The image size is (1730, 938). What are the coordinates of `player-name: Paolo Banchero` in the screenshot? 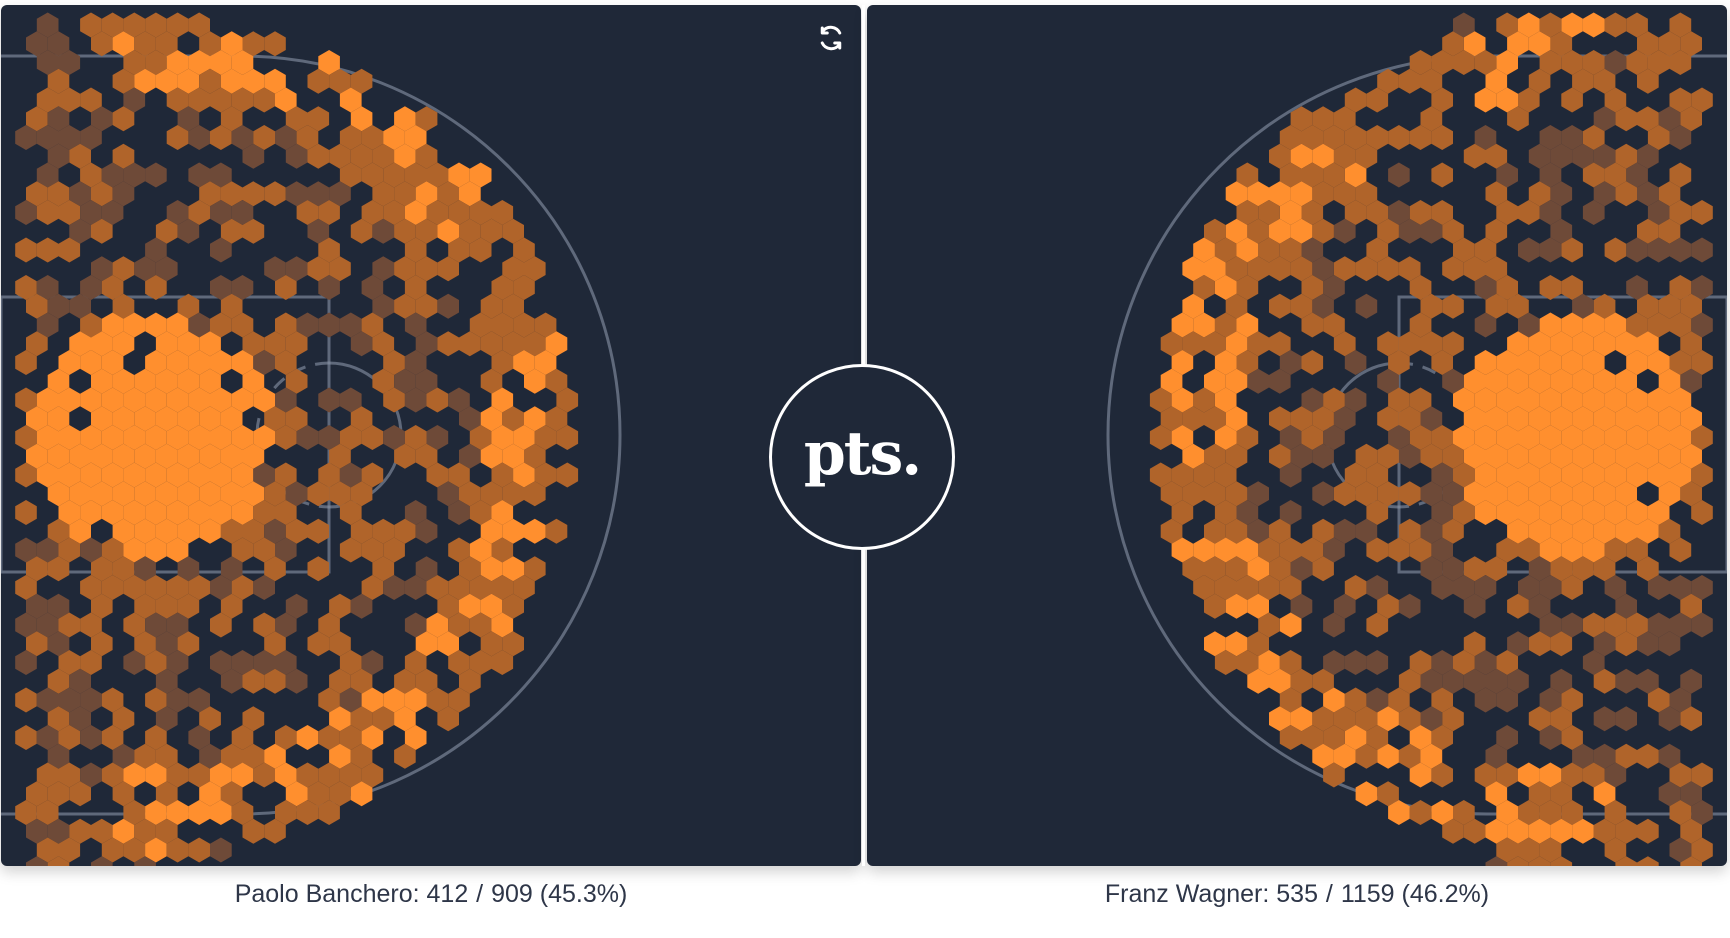 It's located at (323, 894).